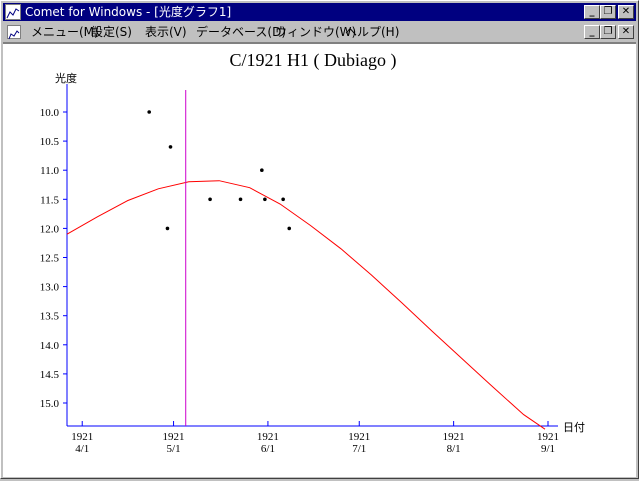 This screenshot has width=639, height=481. What do you see at coordinates (49, 200) in the screenshot?
I see `y-tick-label: 11.5` at bounding box center [49, 200].